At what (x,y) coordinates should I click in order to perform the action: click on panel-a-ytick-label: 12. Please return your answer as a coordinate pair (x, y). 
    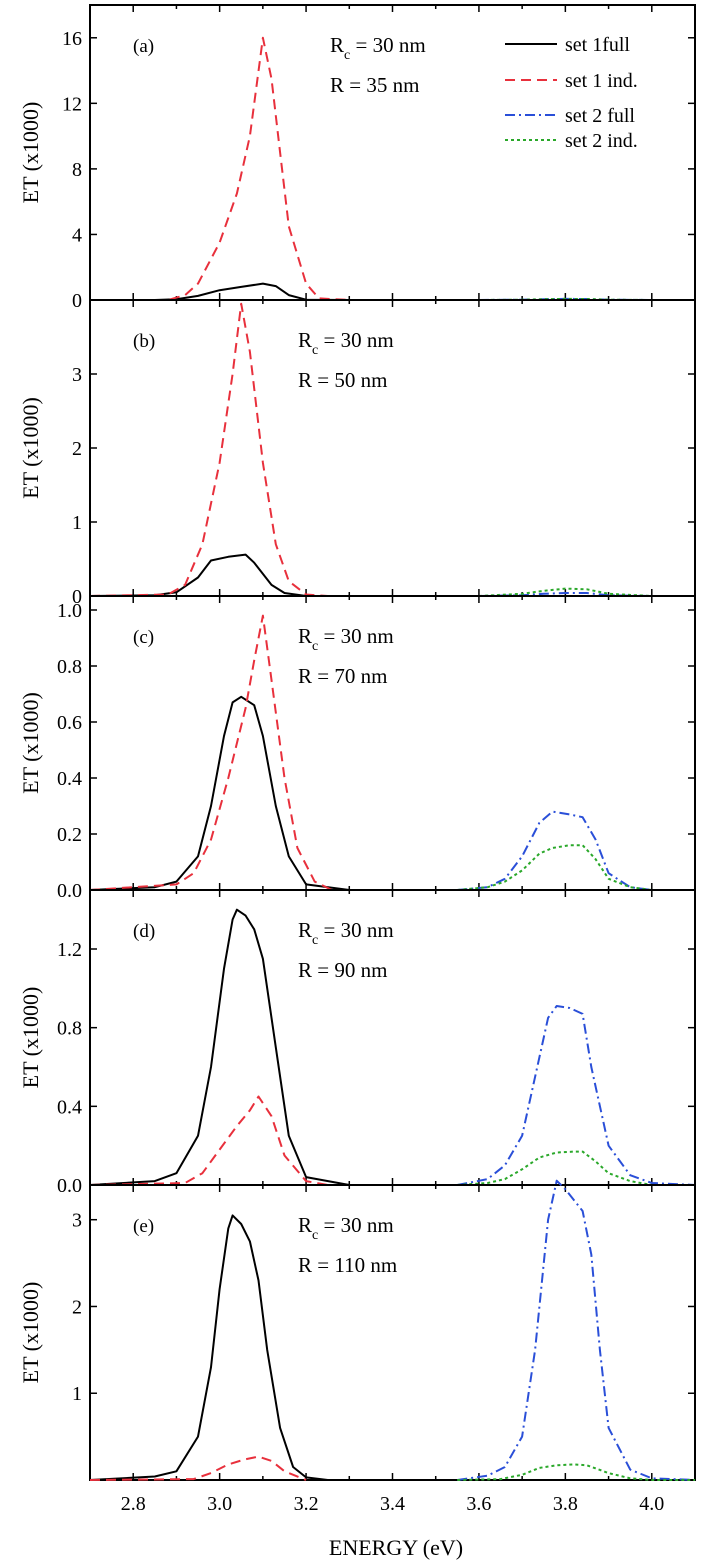
    Looking at the image, I should click on (72, 104).